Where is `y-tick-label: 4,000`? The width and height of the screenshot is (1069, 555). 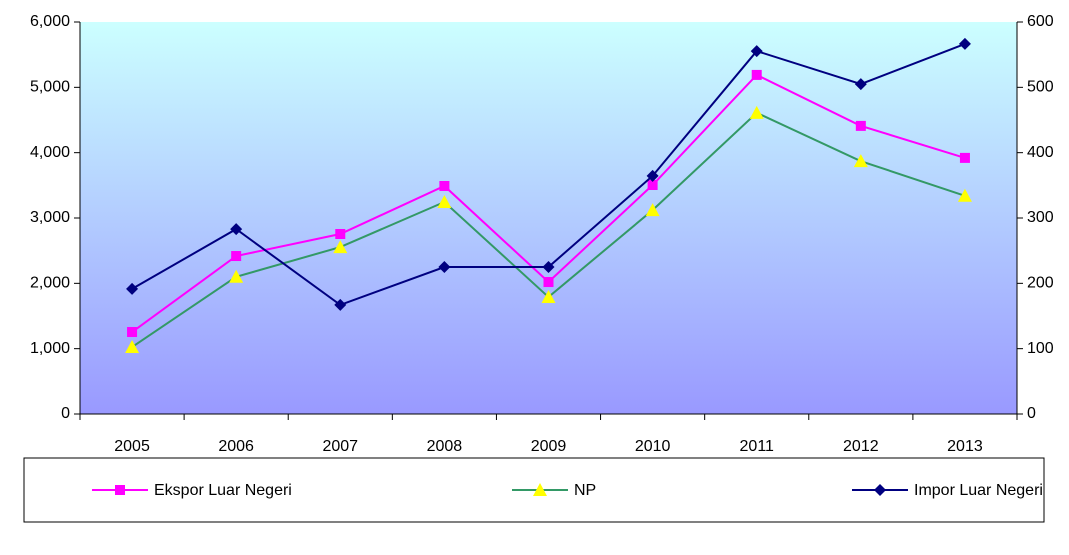
y-tick-label: 4,000 is located at coordinates (50, 152).